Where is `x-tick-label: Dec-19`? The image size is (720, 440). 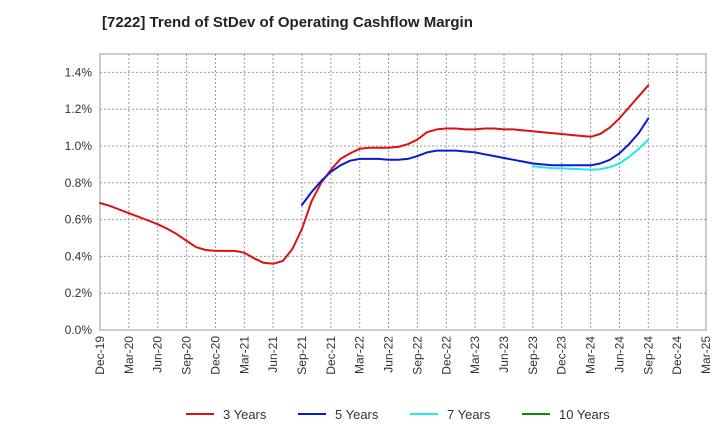
x-tick-label: Dec-19 is located at coordinates (100, 355).